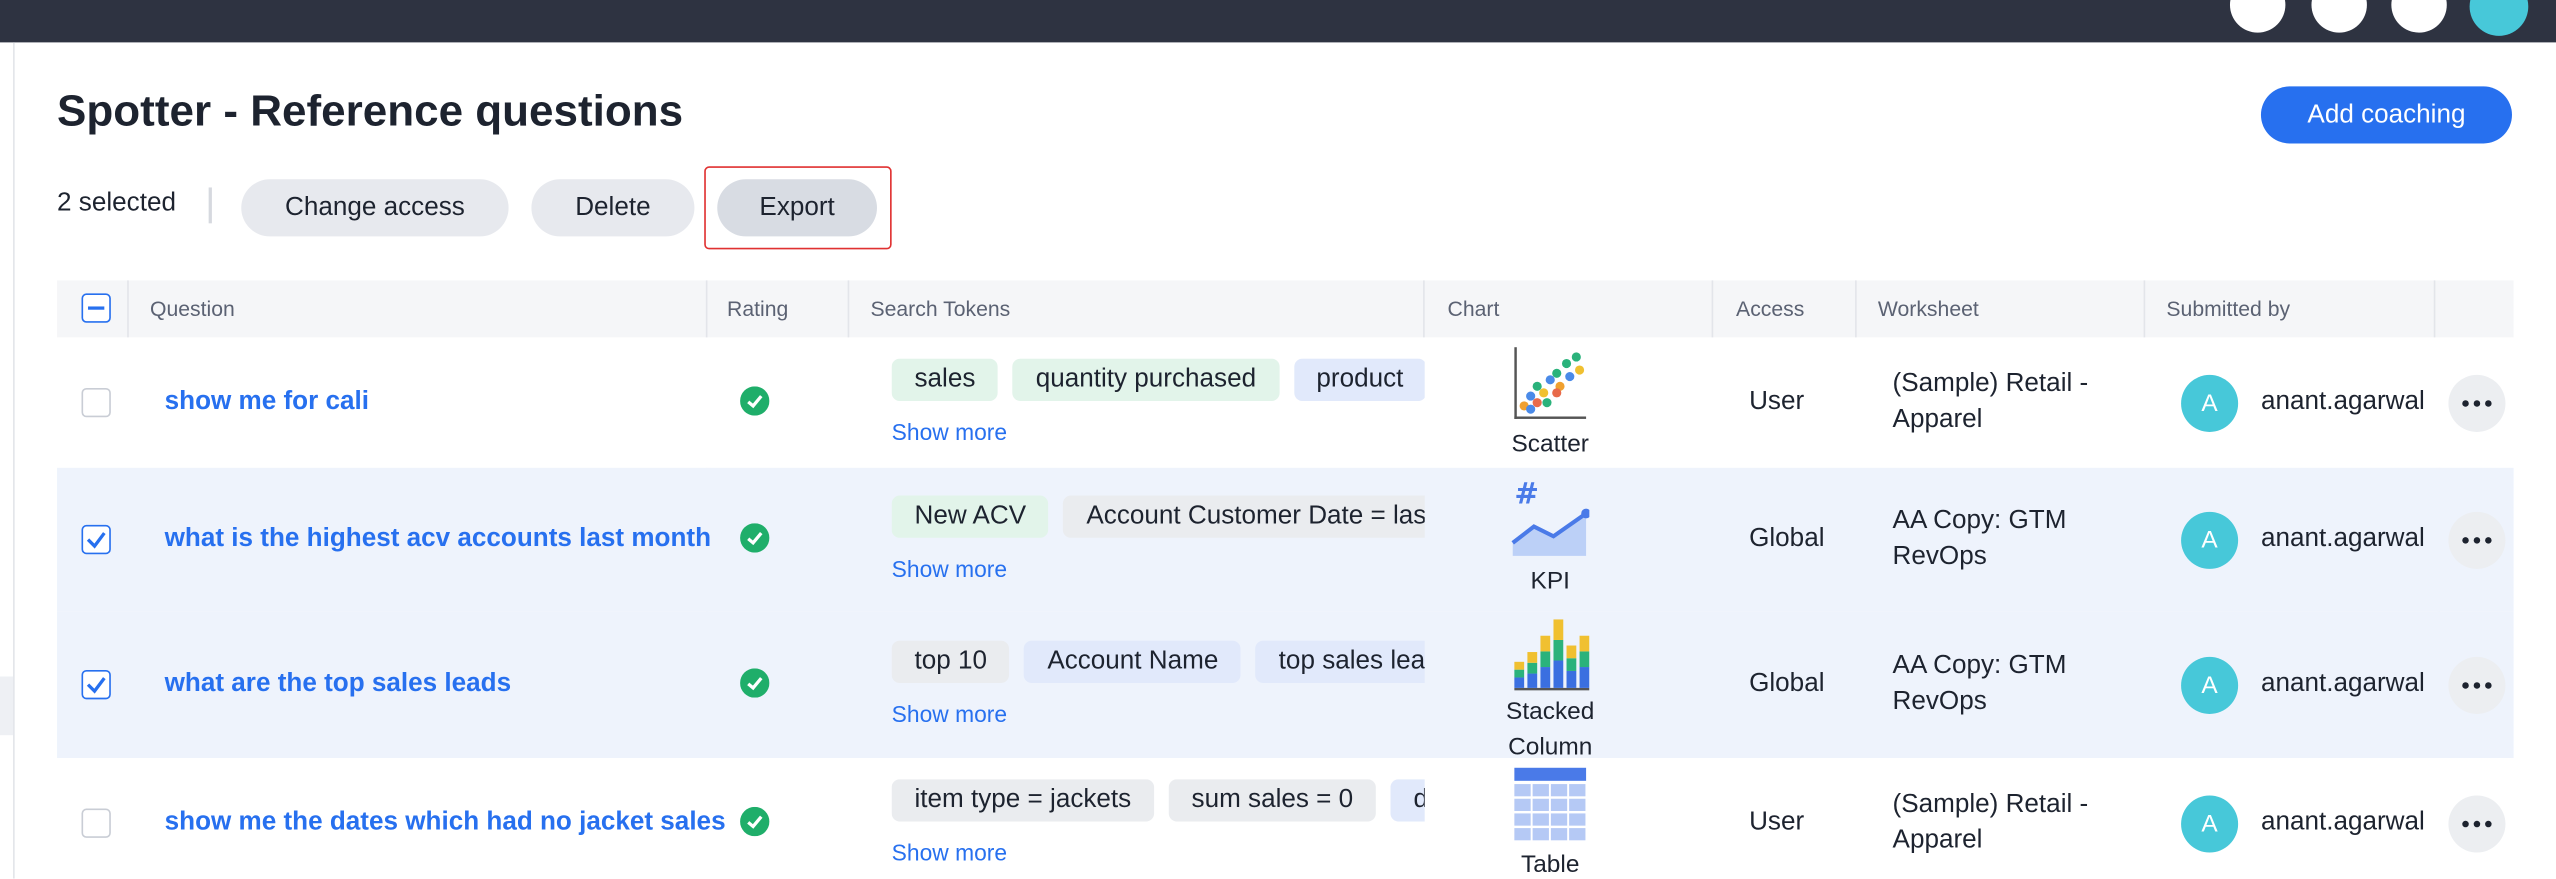  I want to click on sidebar-item, so click(7, 706).